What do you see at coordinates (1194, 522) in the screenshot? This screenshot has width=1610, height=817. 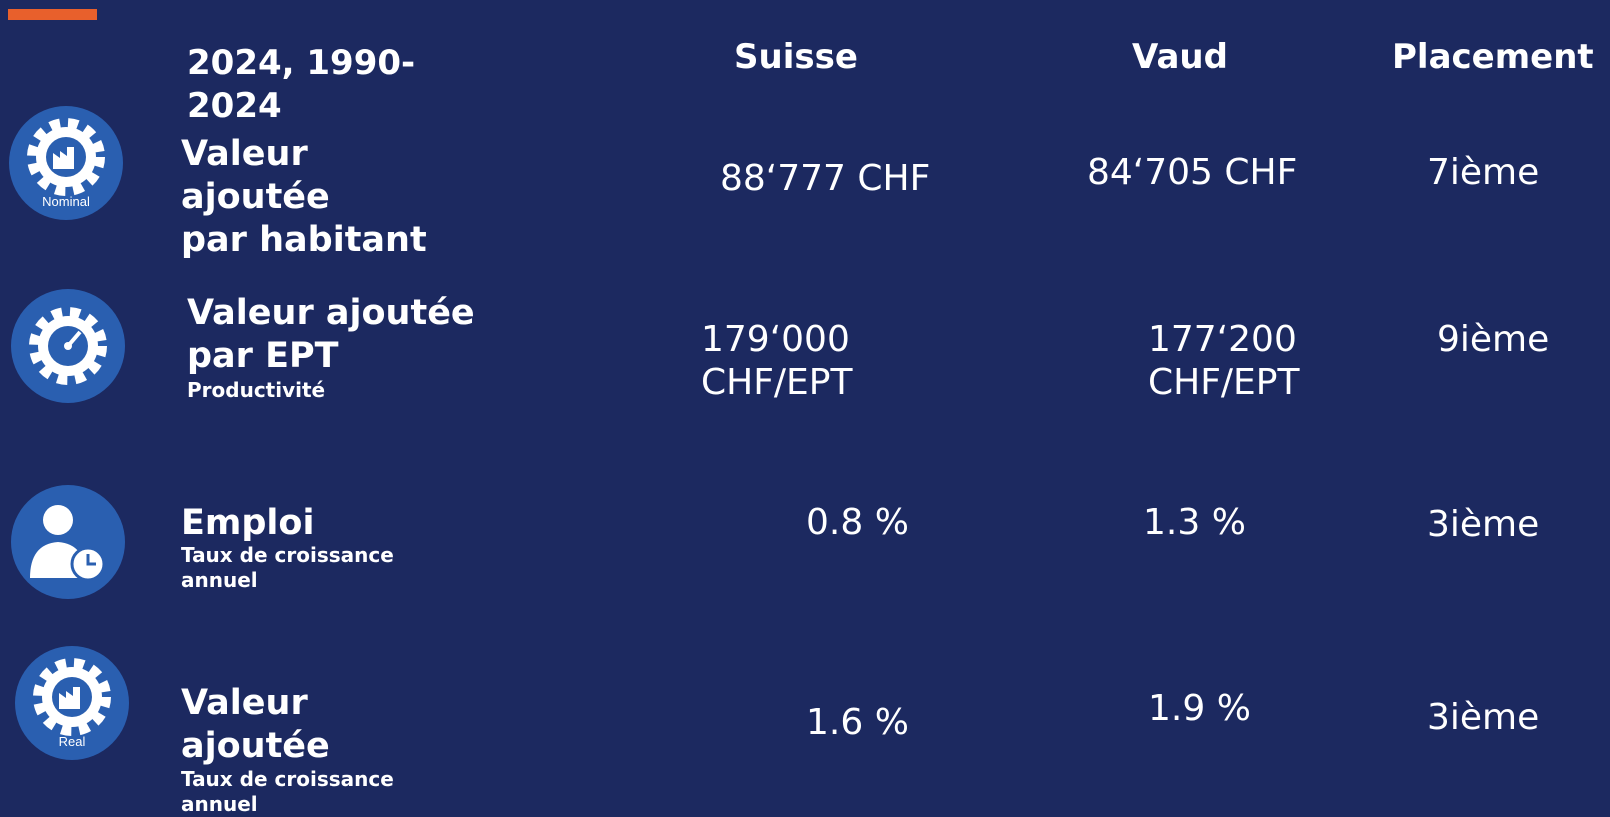 I see `value: 1.3 %` at bounding box center [1194, 522].